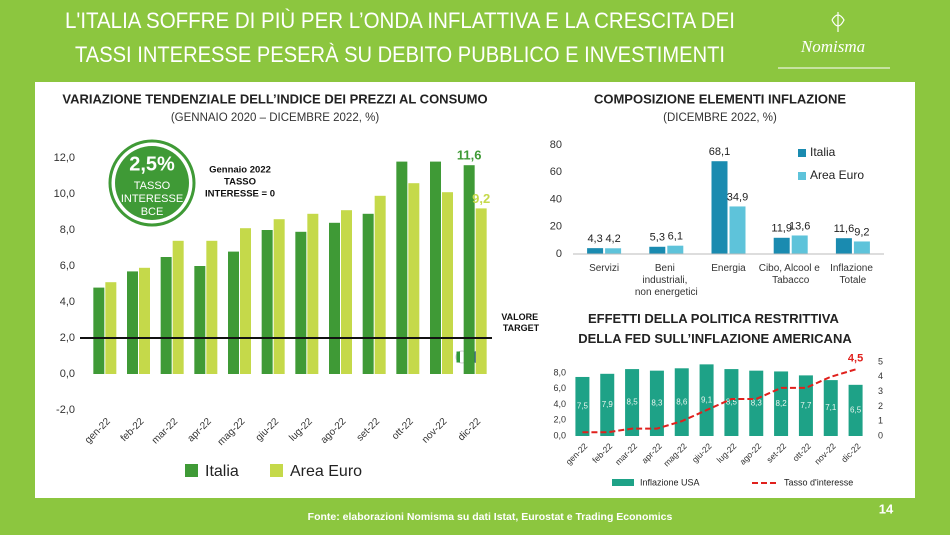 The width and height of the screenshot is (950, 535). What do you see at coordinates (855, 358) in the screenshot?
I see `value-label: 4,5` at bounding box center [855, 358].